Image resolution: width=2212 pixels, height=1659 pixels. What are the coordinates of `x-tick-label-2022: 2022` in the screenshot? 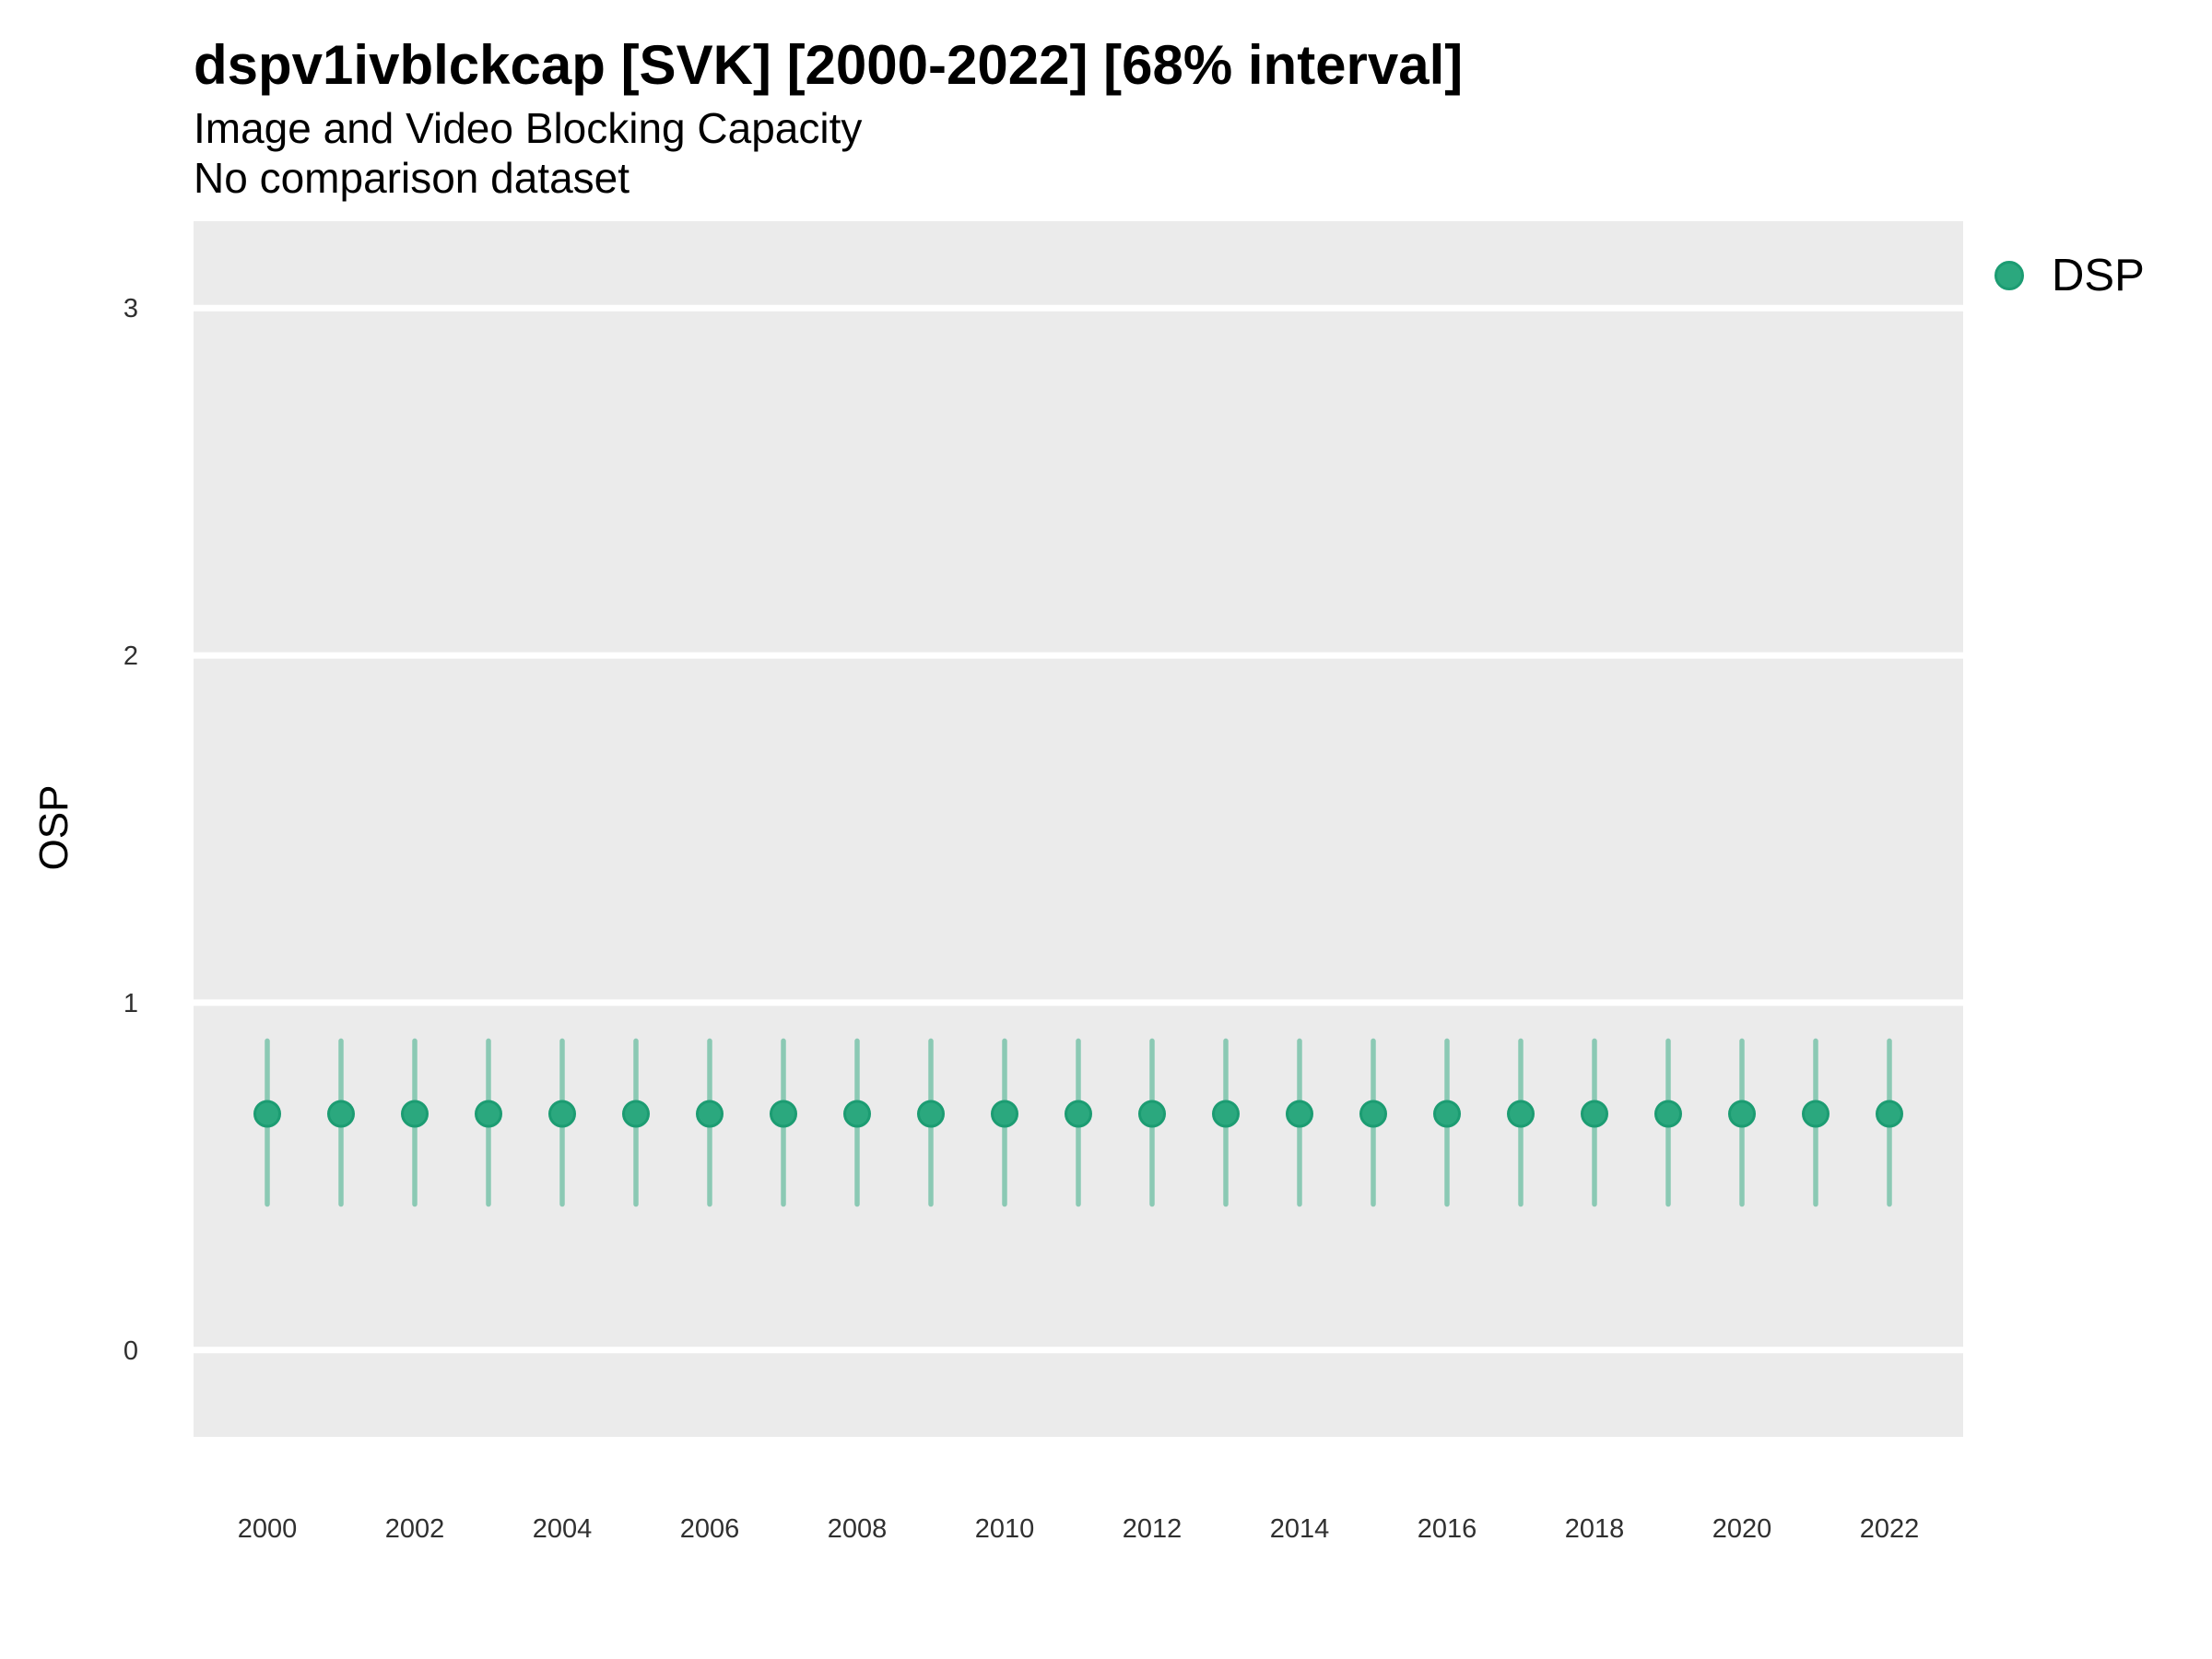 It's located at (1890, 1529).